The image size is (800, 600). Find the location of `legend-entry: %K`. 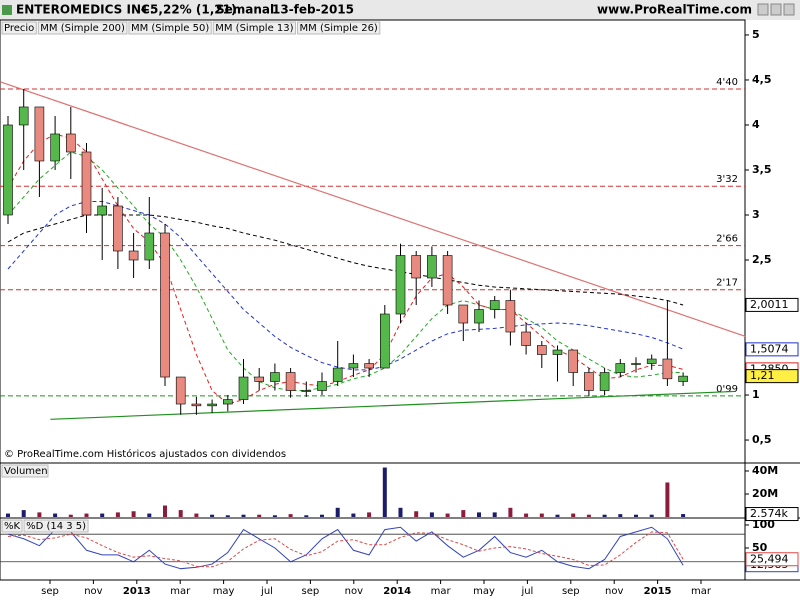

legend-entry: %K is located at coordinates (12, 526).